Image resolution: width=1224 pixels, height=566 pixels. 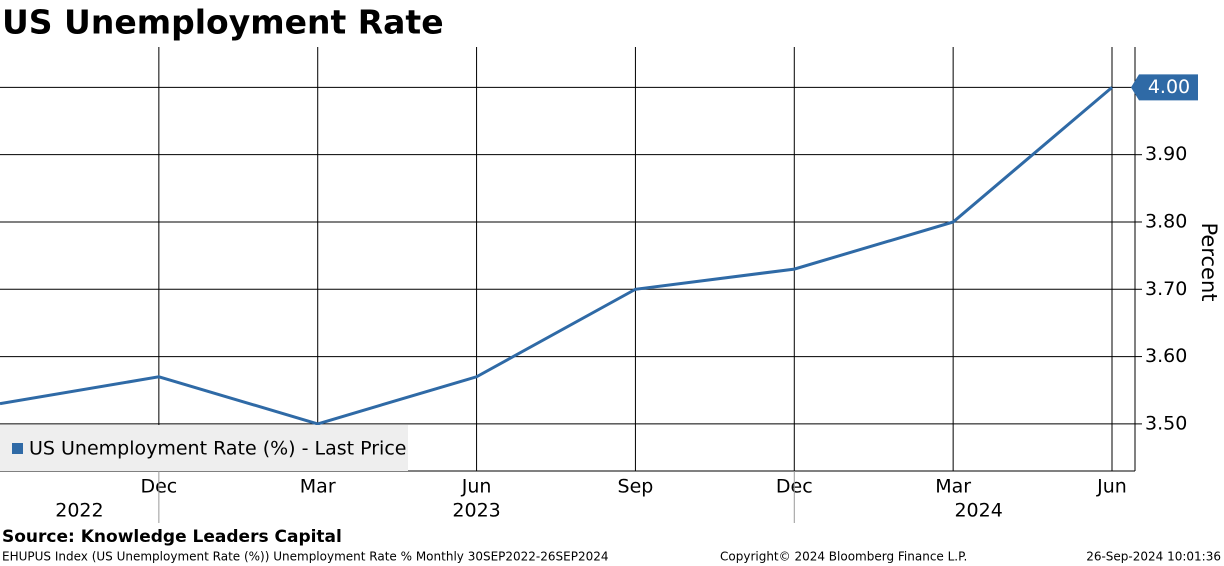 I want to click on y-tick-label: 3.80, so click(x=1166, y=221).